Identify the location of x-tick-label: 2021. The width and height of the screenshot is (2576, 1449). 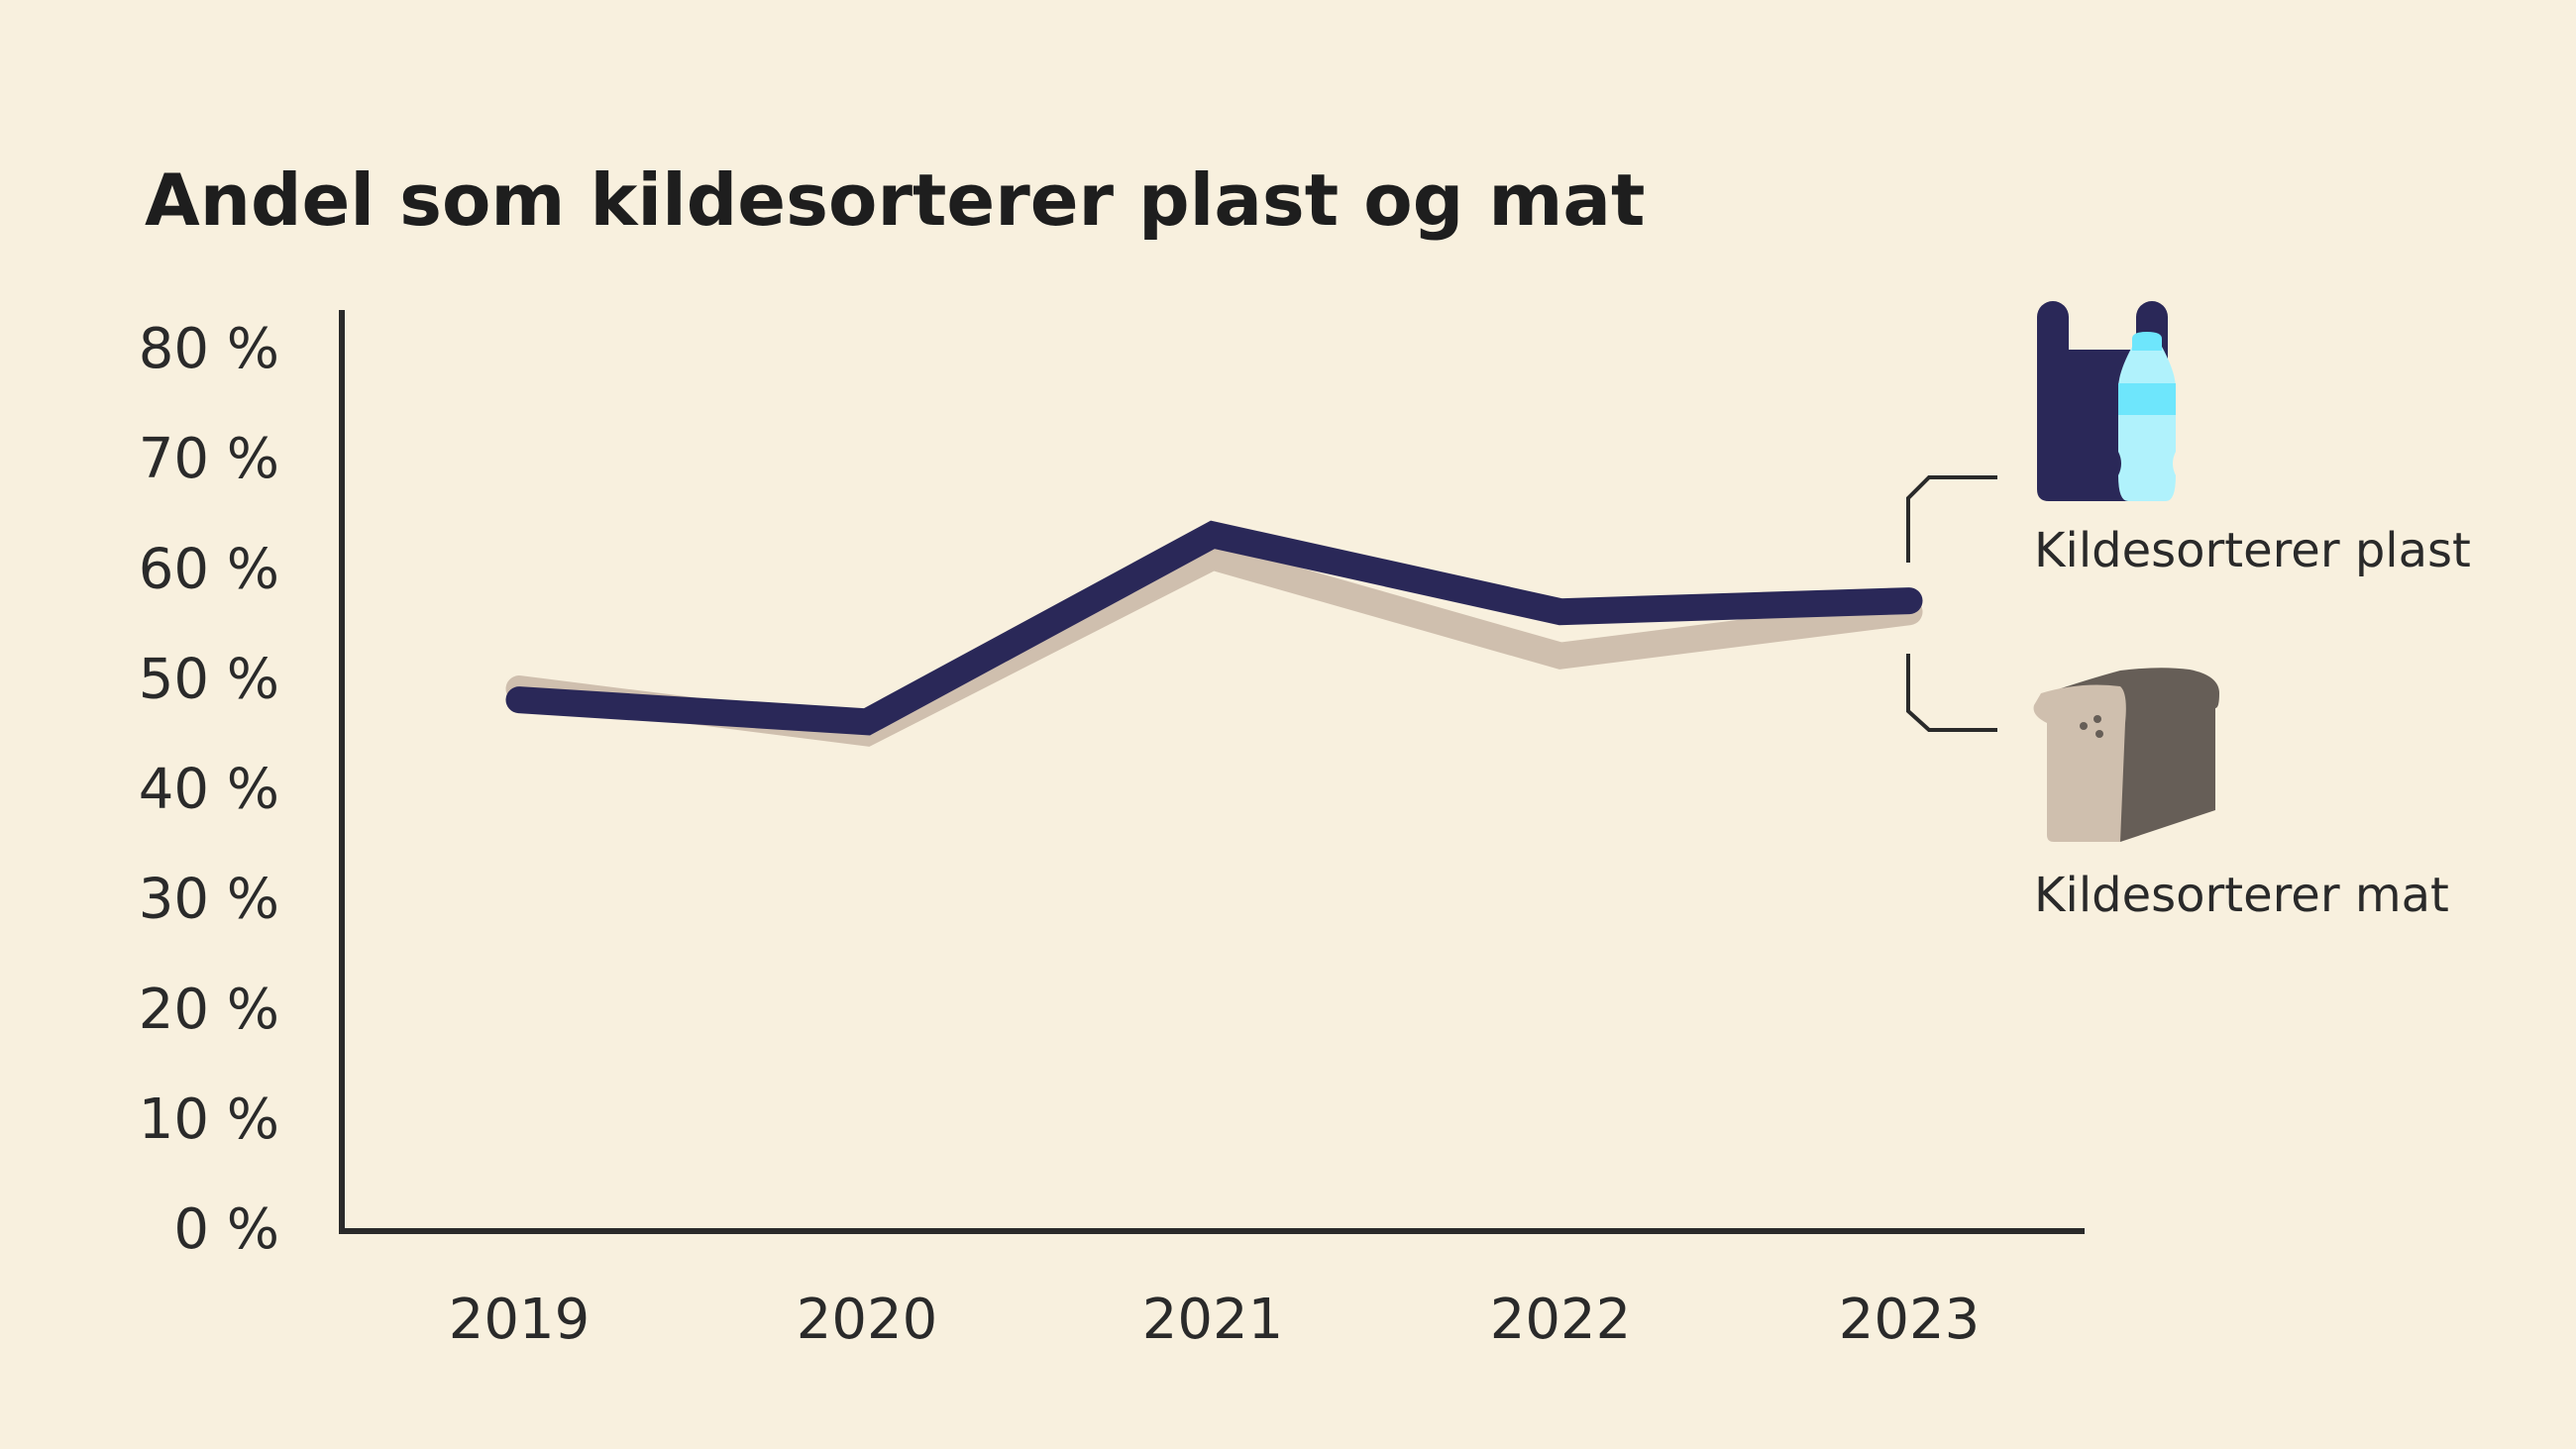
(1213, 1320).